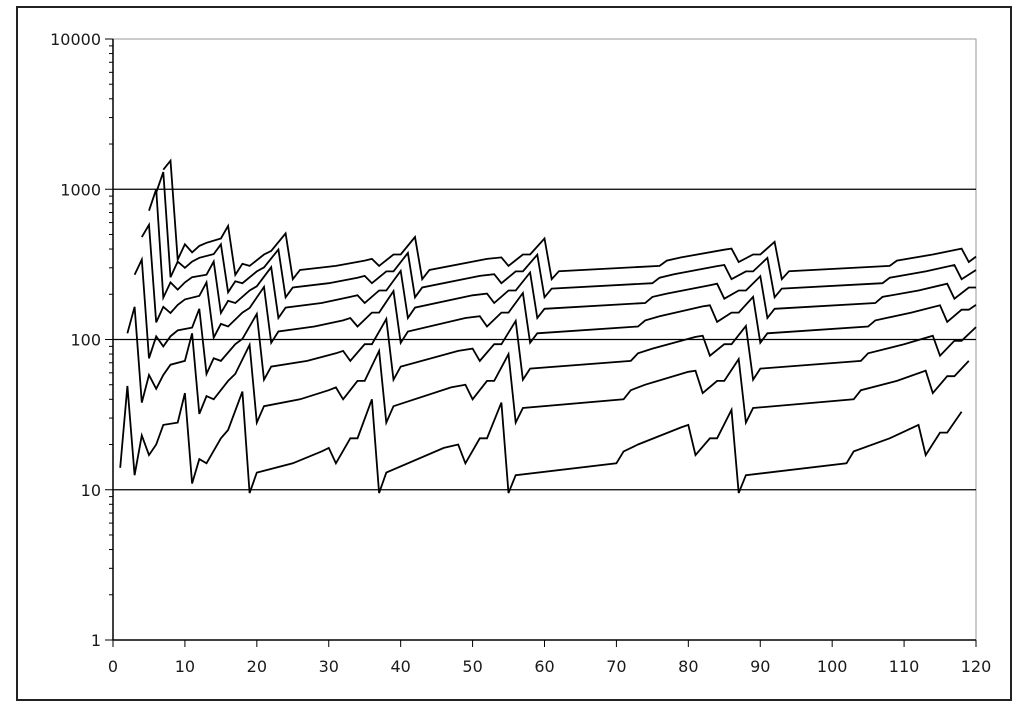 This screenshot has width=1024, height=711. I want to click on x-tick-label: 100, so click(832, 666).